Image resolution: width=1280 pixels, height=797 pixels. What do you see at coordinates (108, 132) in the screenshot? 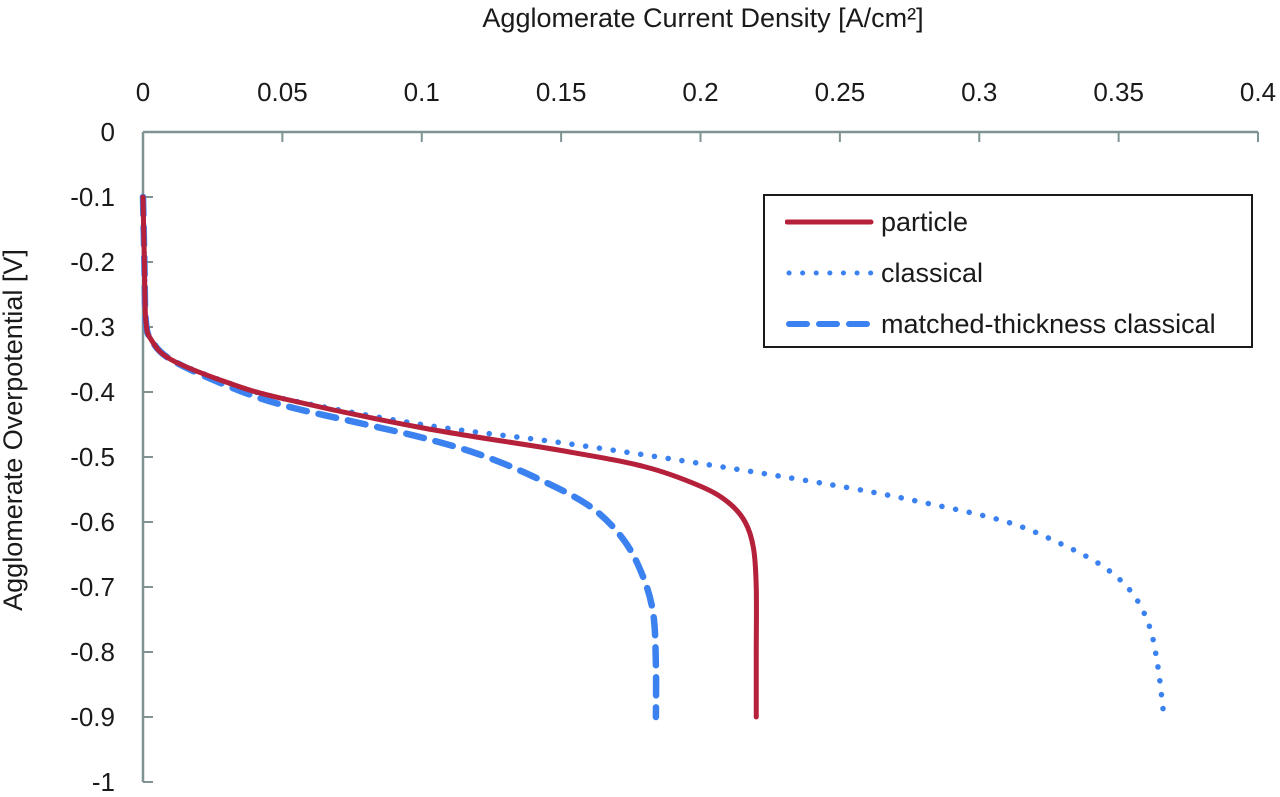
I see `y-tick-label: 0` at bounding box center [108, 132].